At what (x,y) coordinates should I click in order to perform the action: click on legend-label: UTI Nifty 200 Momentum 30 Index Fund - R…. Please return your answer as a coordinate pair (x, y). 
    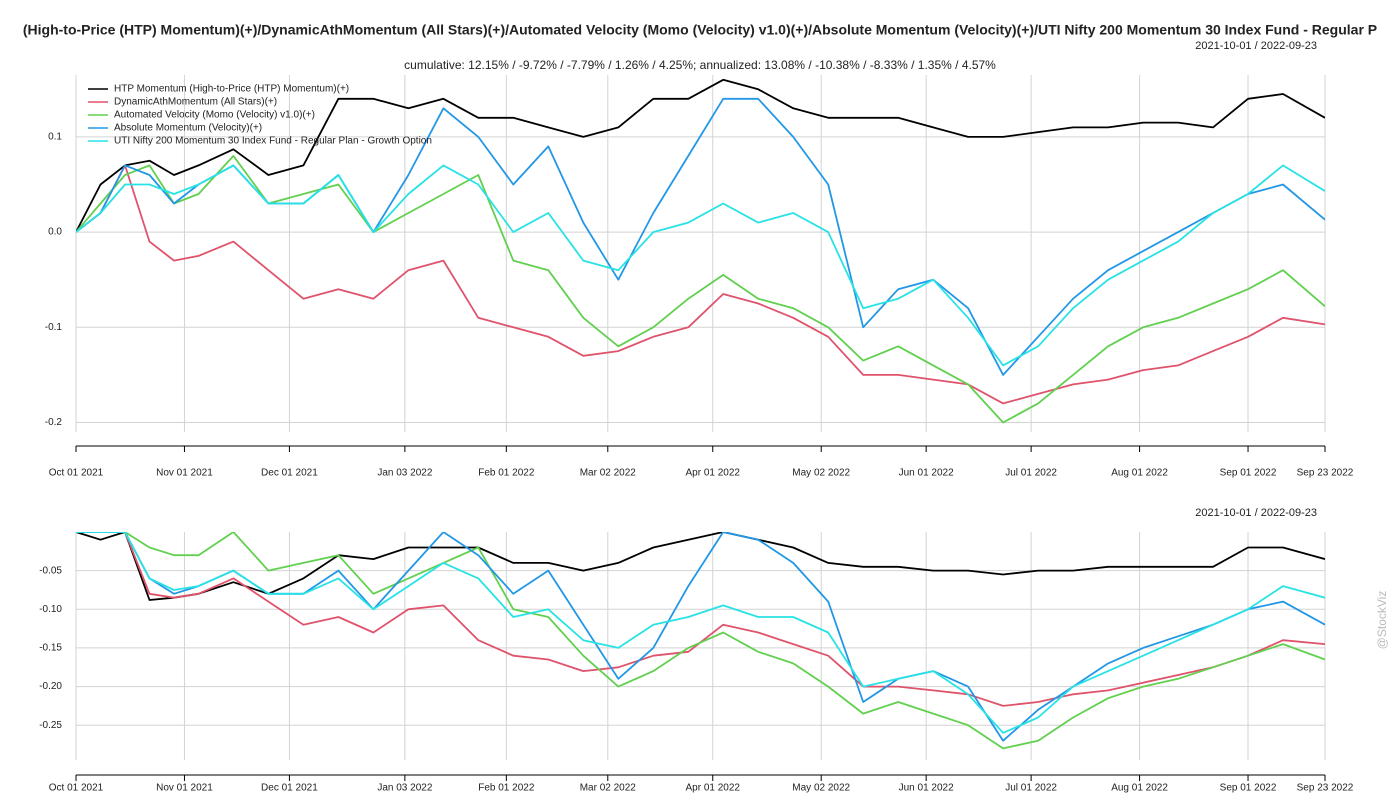
    Looking at the image, I should click on (273, 141).